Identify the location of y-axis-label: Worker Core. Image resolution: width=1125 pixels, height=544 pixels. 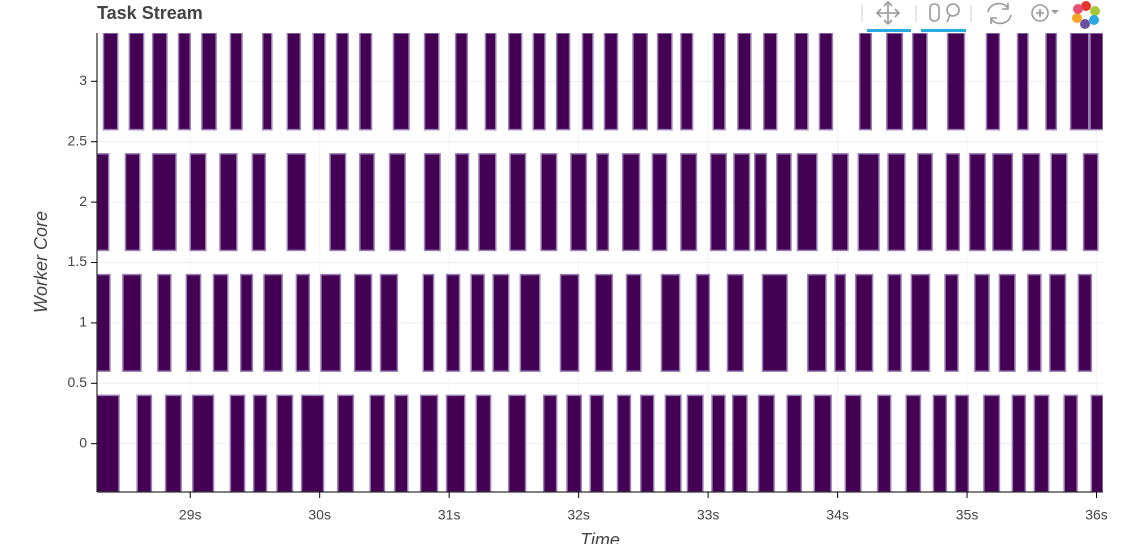
(41, 262).